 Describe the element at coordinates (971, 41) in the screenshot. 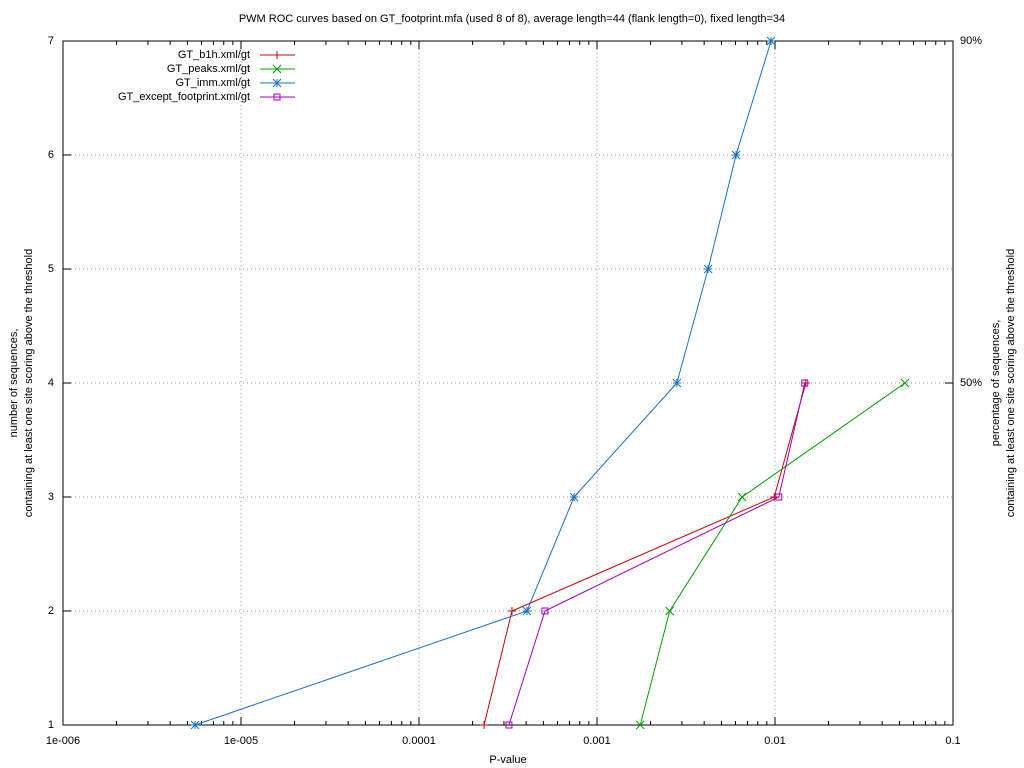

I see `y2-tick-label: 90%` at that location.